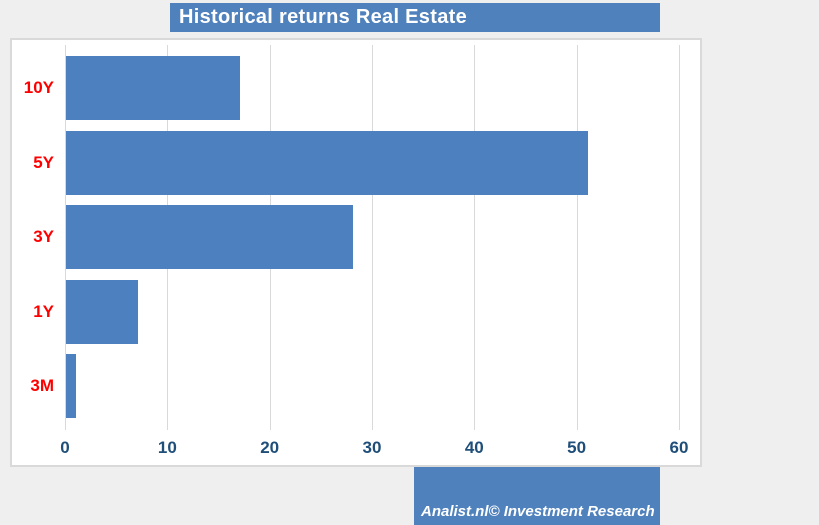 This screenshot has width=819, height=525. What do you see at coordinates (474, 447) in the screenshot?
I see `x-tick-label-40: 40` at bounding box center [474, 447].